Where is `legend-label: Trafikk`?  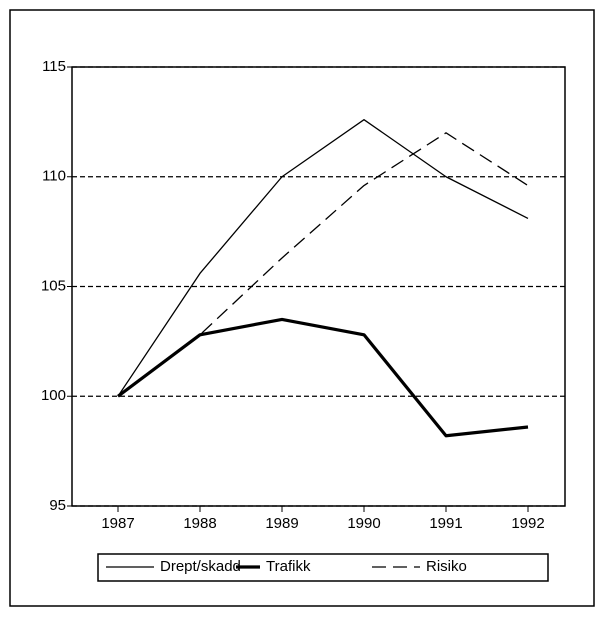 legend-label: Trafikk is located at coordinates (288, 566).